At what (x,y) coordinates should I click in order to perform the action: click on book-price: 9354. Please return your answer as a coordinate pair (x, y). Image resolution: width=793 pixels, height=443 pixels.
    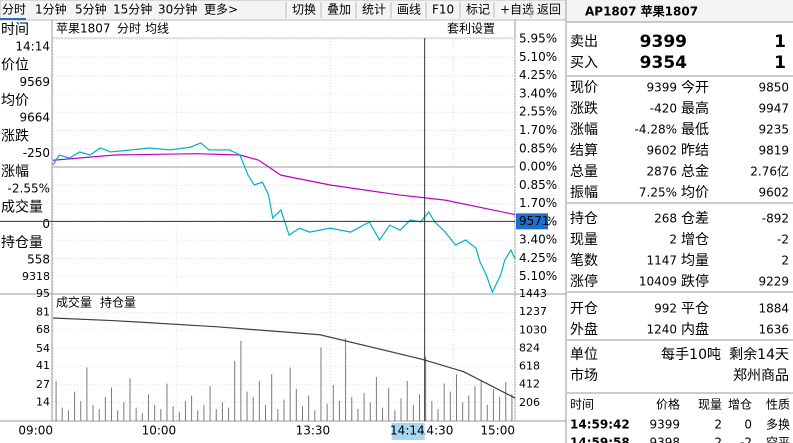
    Looking at the image, I should click on (663, 63).